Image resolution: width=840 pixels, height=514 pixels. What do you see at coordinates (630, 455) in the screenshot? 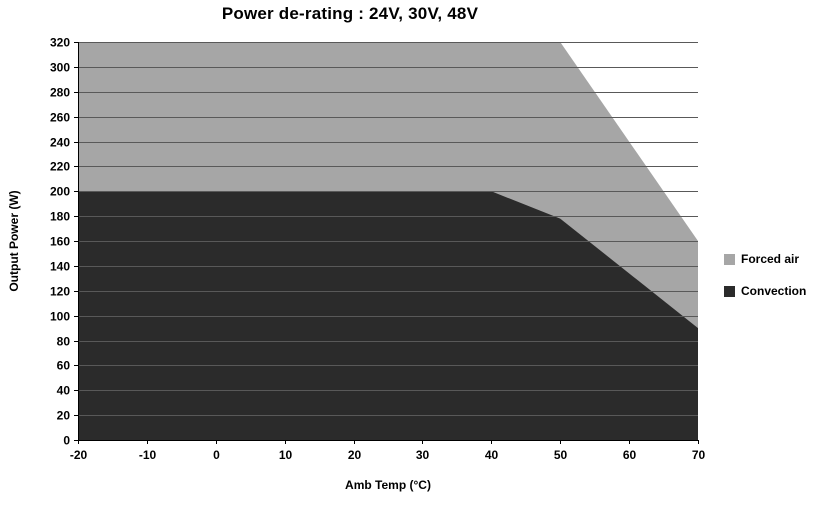
I see `x-tick-label: 60` at bounding box center [630, 455].